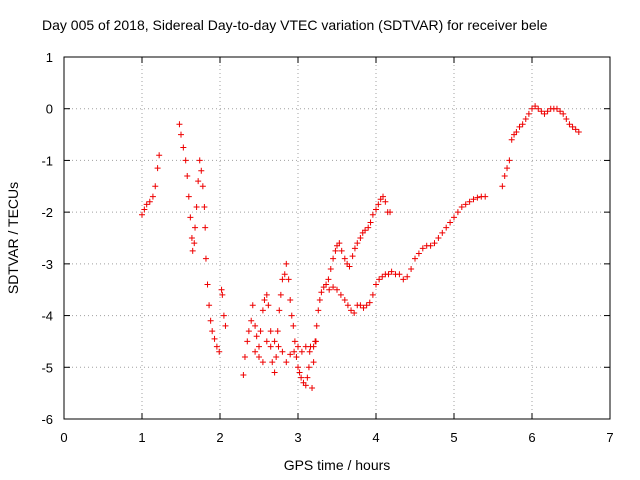  What do you see at coordinates (49, 109) in the screenshot?
I see `y-tick-label: 0` at bounding box center [49, 109].